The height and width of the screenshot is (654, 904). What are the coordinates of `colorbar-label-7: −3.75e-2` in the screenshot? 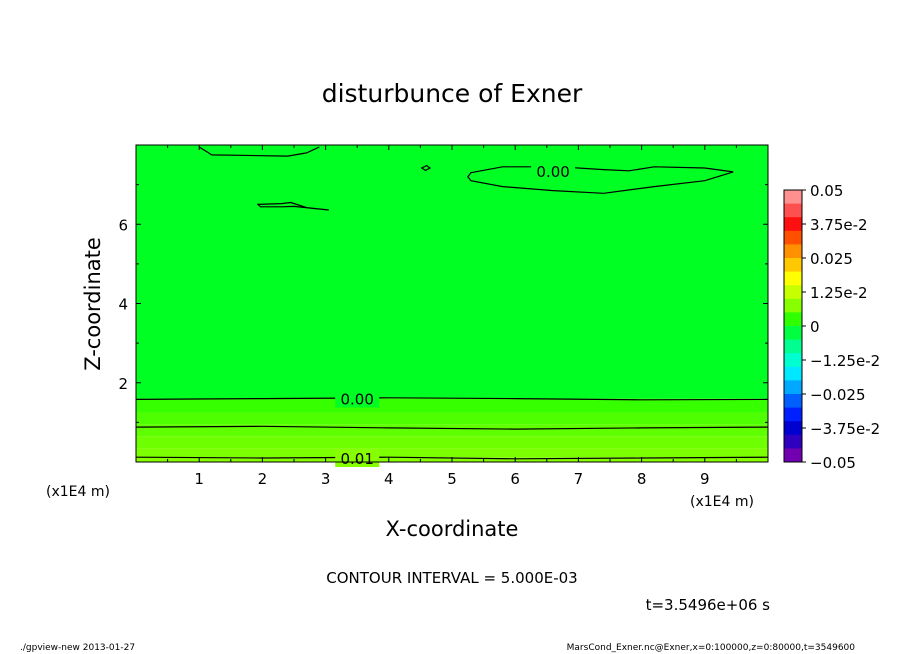 It's located at (845, 429).